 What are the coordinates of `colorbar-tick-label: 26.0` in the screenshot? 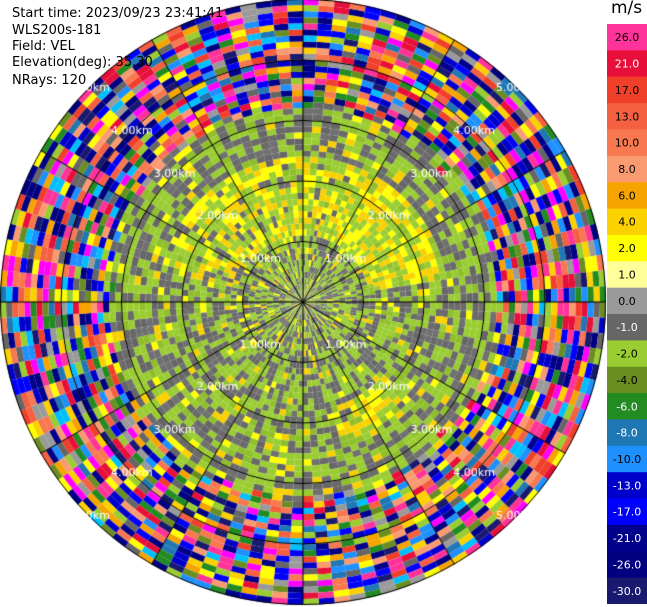 It's located at (627, 37).